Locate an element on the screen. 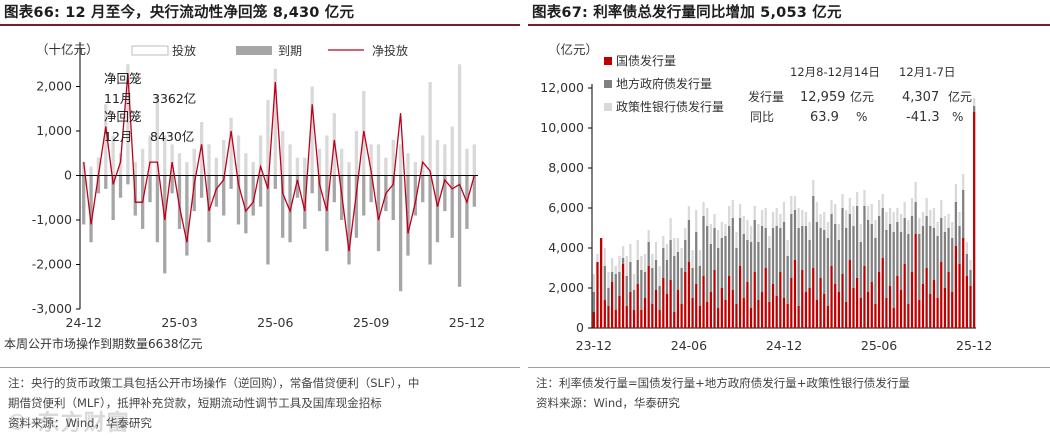 The width and height of the screenshot is (1050, 441). x-tick-label: 25-09 is located at coordinates (371, 322).